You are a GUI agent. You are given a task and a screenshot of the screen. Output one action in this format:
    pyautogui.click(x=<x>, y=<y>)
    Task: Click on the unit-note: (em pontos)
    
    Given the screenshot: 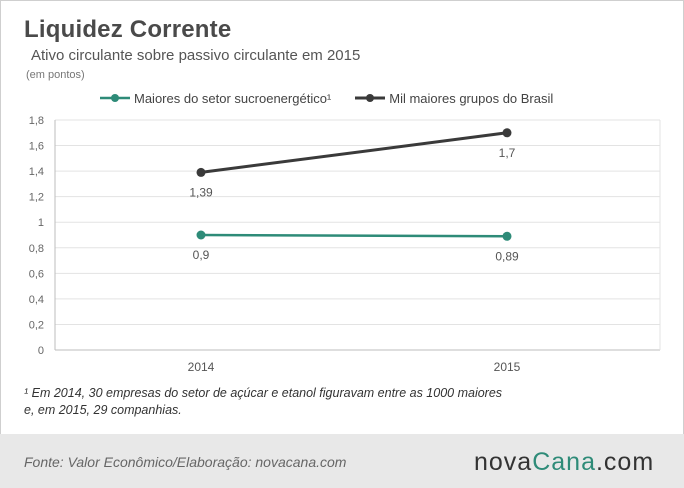 What is the action you would take?
    pyautogui.click(x=55, y=75)
    